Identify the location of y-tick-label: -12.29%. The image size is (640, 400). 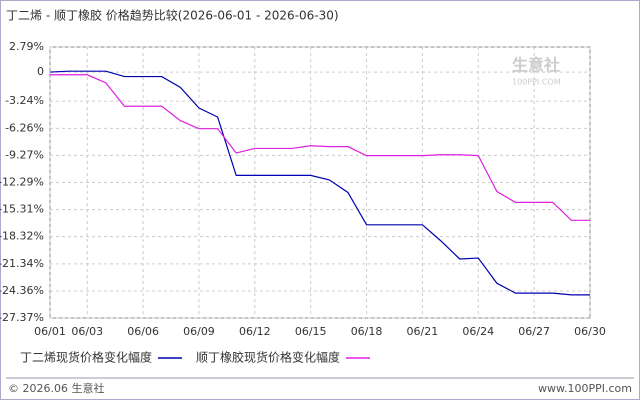
(22, 182).